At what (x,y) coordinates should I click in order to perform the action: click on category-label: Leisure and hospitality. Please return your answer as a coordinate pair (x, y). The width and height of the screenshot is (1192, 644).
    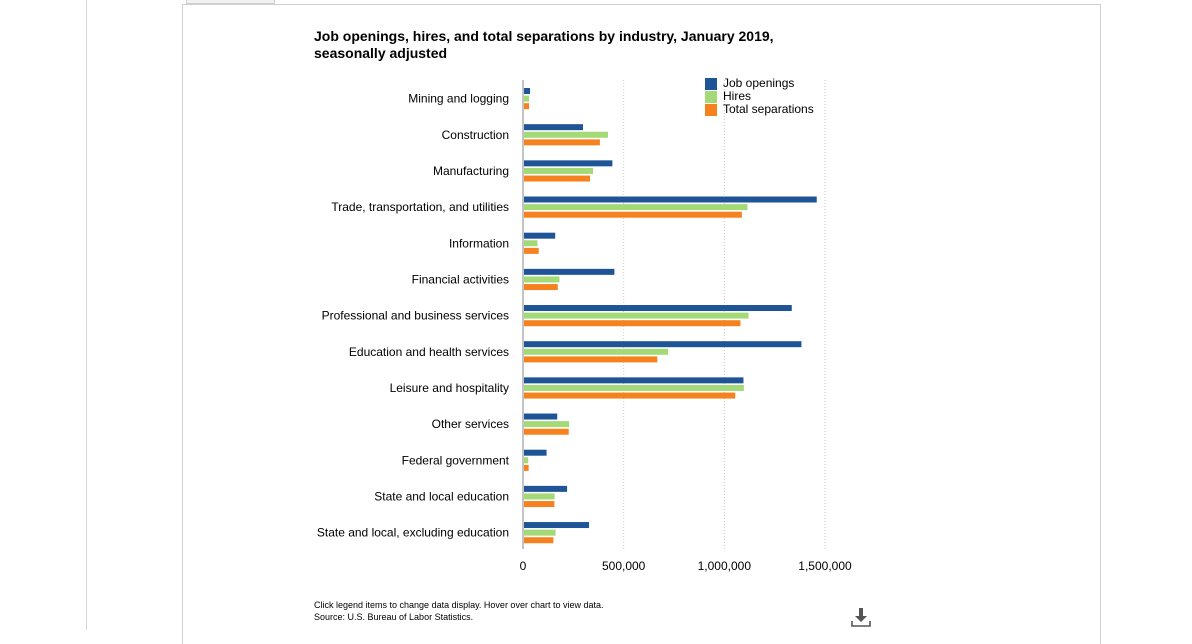
    Looking at the image, I should click on (449, 388).